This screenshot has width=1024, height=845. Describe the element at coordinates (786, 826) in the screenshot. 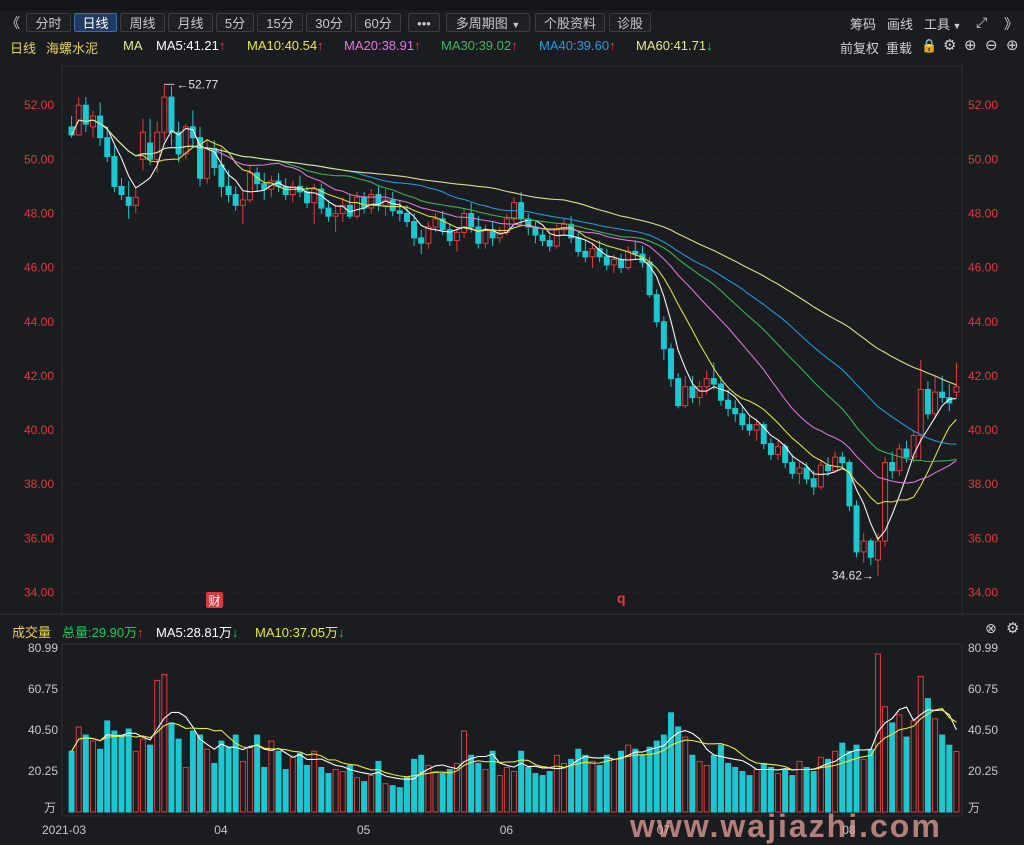

I see `watermark: www.wajiazhi.com` at that location.